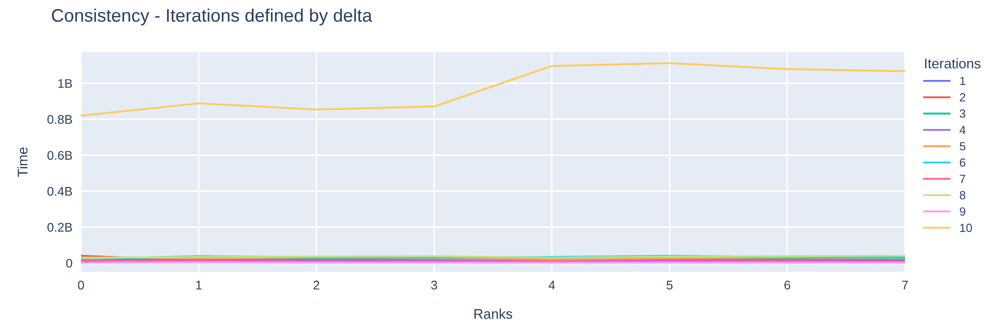 The width and height of the screenshot is (988, 328). I want to click on x-axis-title: Ranks, so click(493, 313).